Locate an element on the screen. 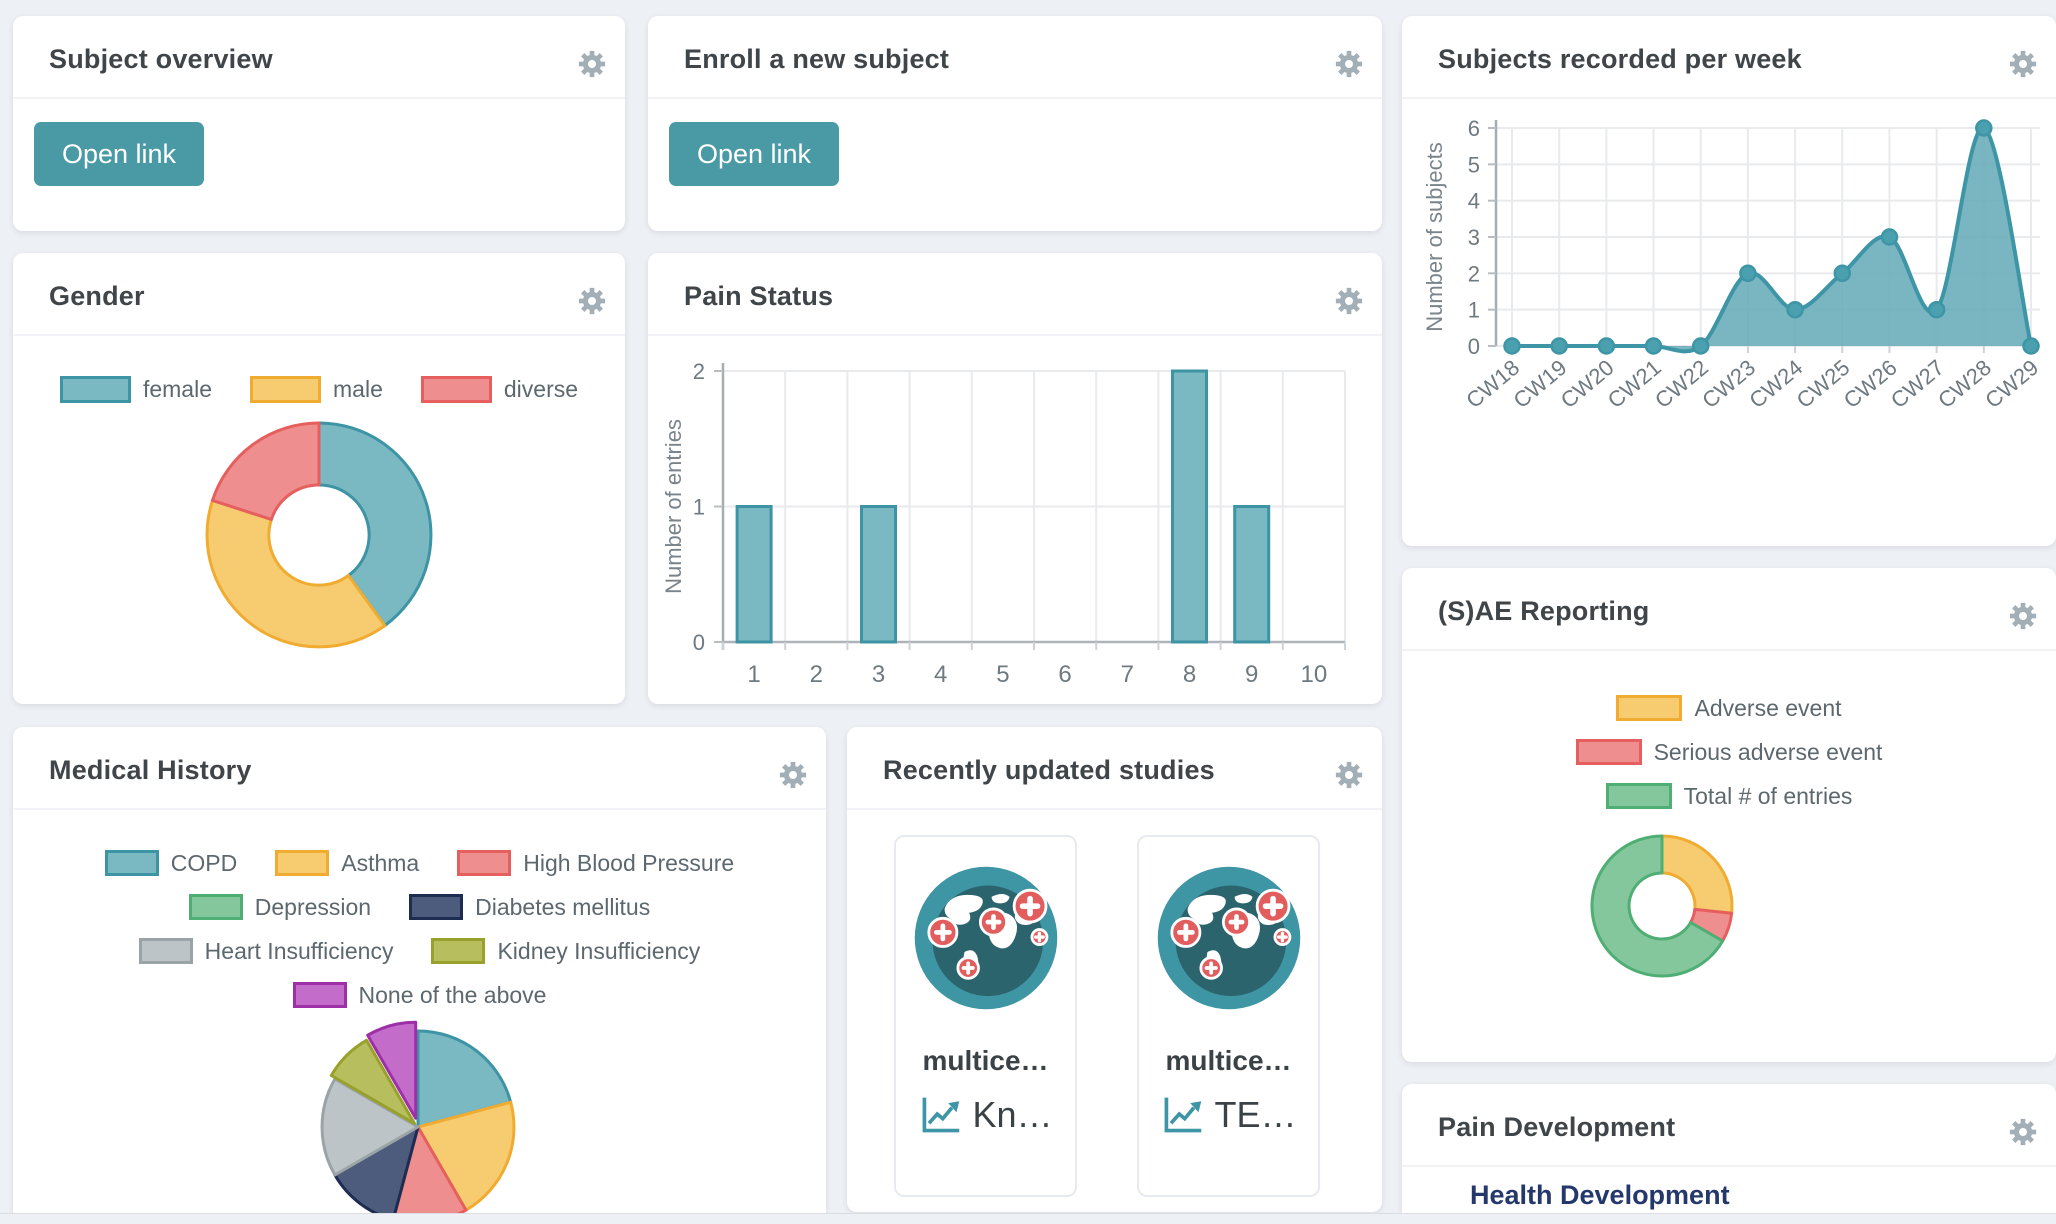 This screenshot has width=2056, height=1224. svg-text: 6 is located at coordinates (1064, 674).